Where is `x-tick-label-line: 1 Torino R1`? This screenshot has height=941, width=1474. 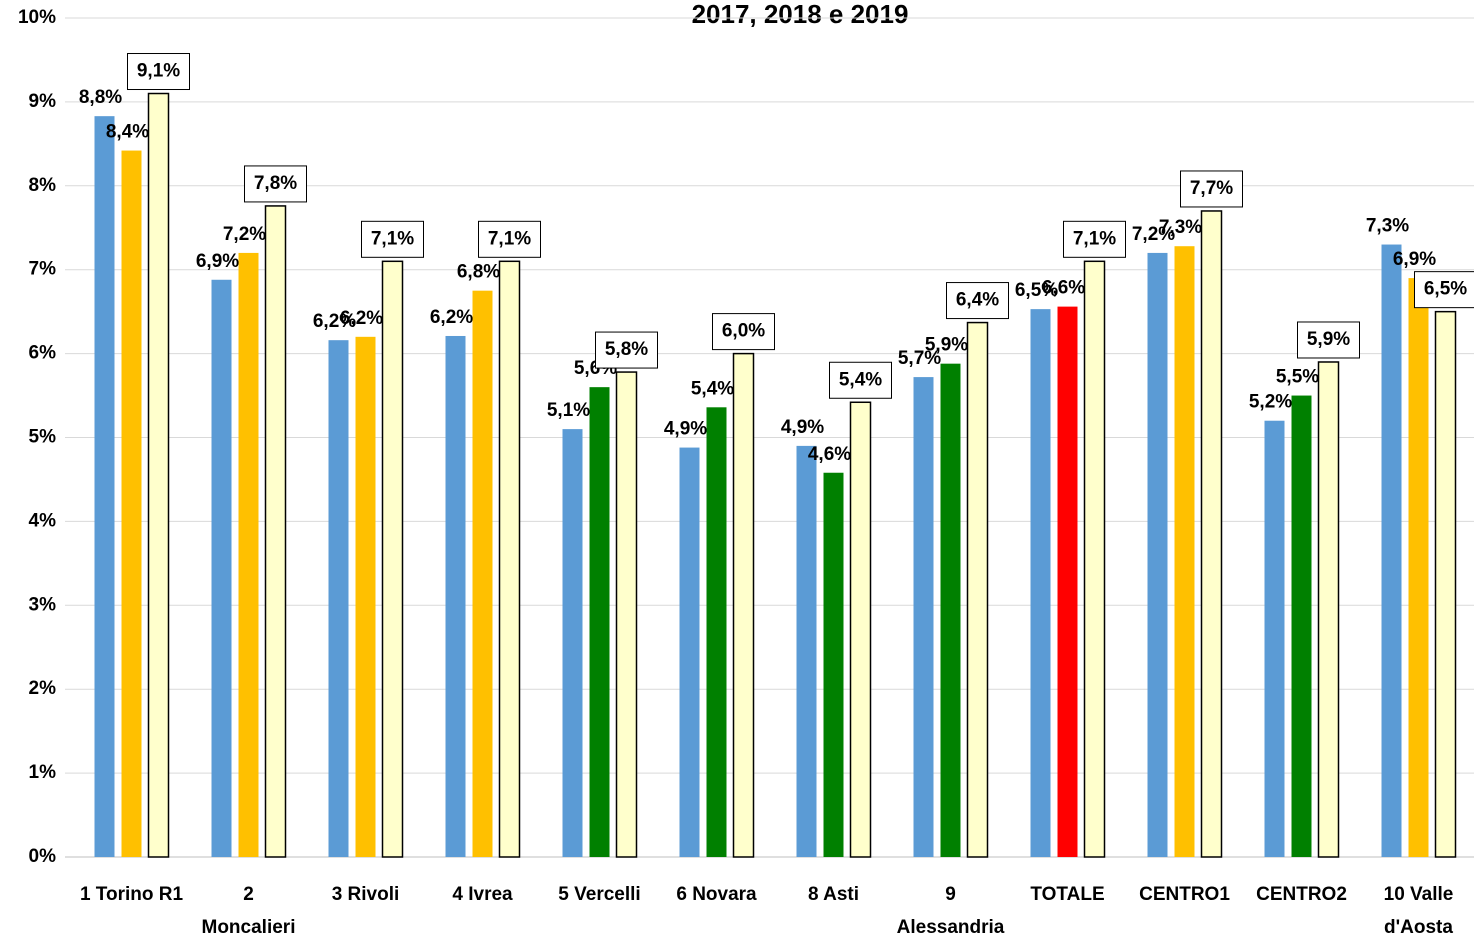
x-tick-label-line: 1 Torino R1 is located at coordinates (132, 894).